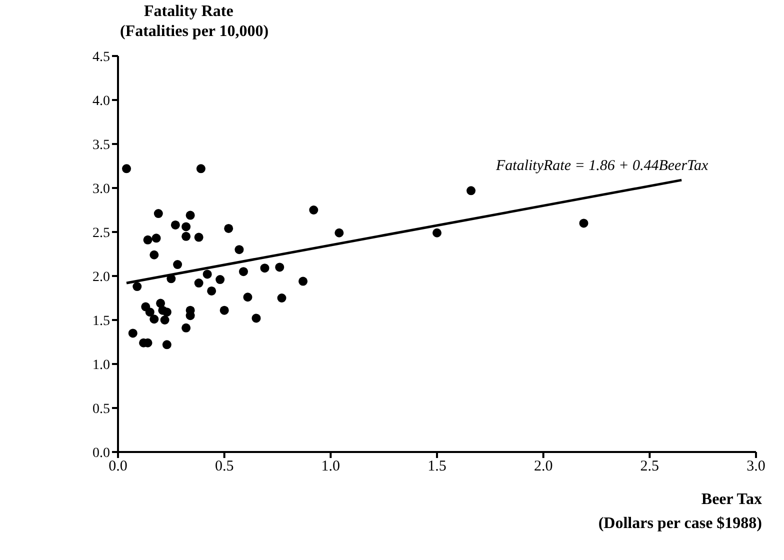 The width and height of the screenshot is (784, 560). What do you see at coordinates (101, 409) in the screenshot?
I see `y-tick-label: 0.5` at bounding box center [101, 409].